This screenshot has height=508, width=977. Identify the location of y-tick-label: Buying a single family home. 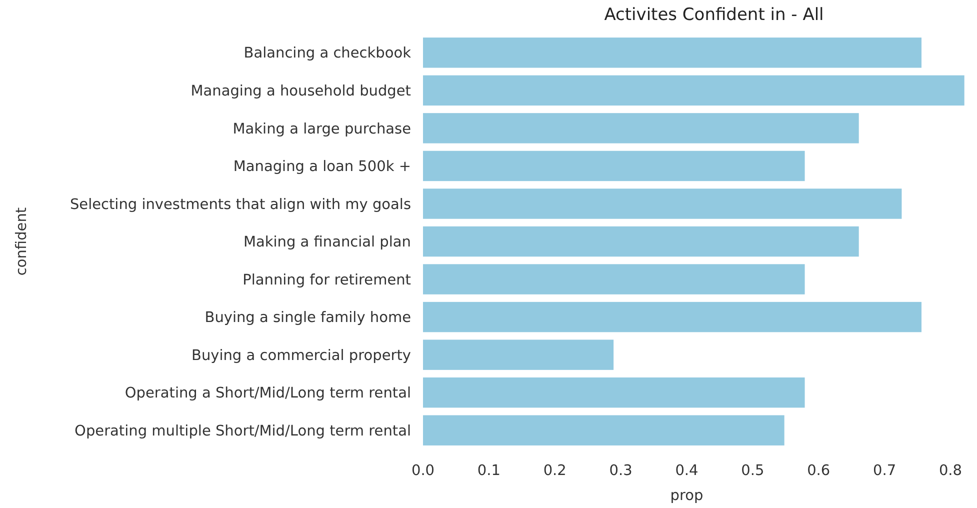
(308, 318).